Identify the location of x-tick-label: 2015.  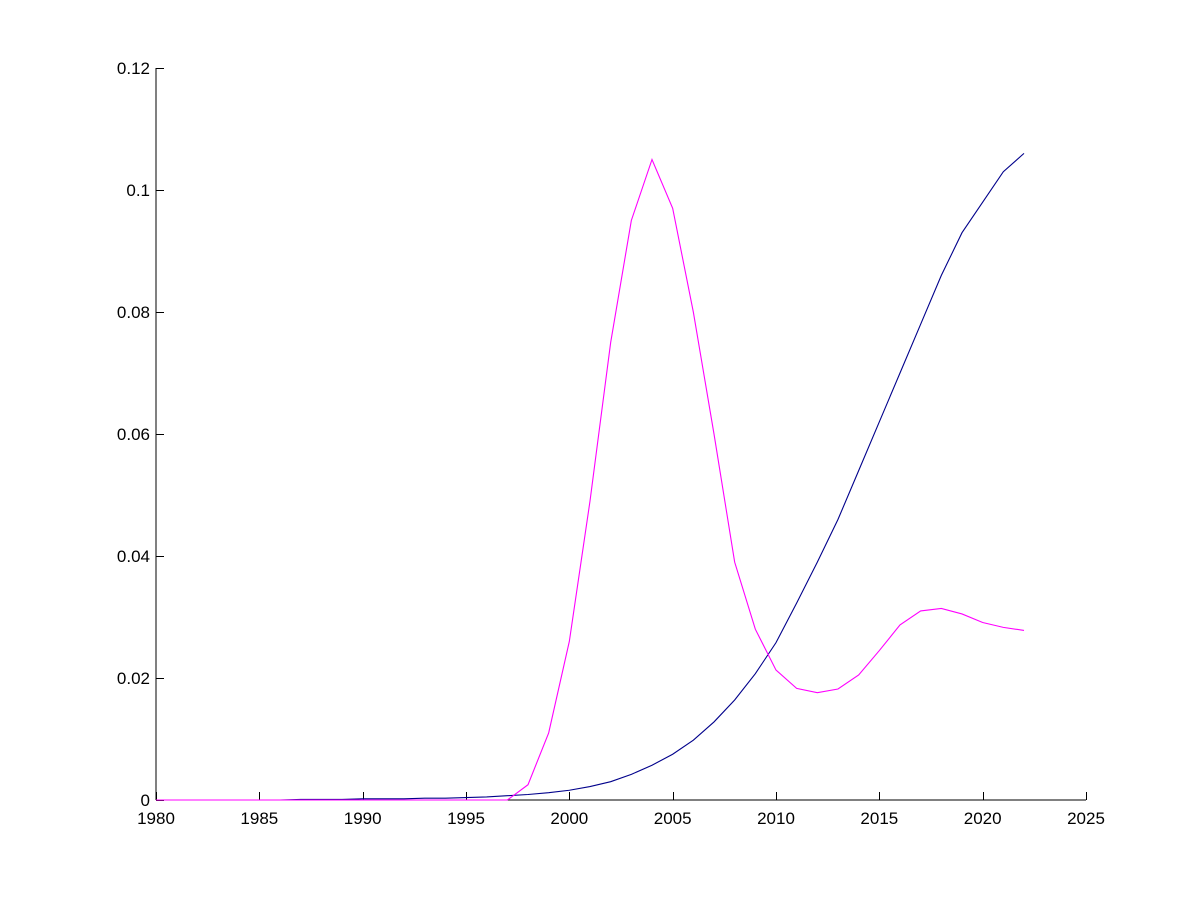
(879, 818).